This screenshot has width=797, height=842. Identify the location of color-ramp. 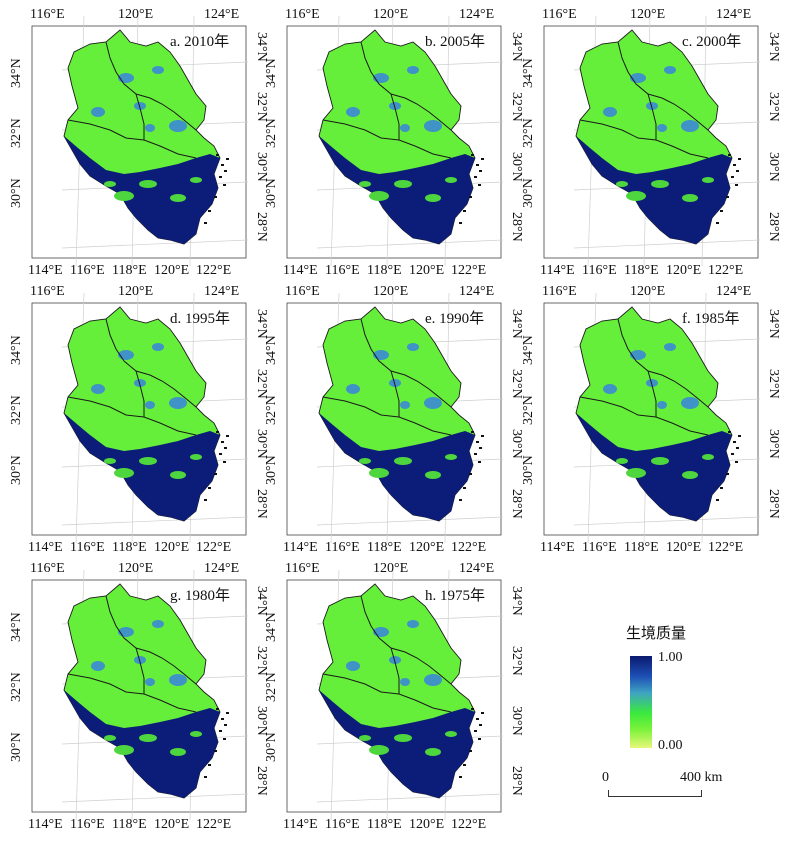
(641, 702).